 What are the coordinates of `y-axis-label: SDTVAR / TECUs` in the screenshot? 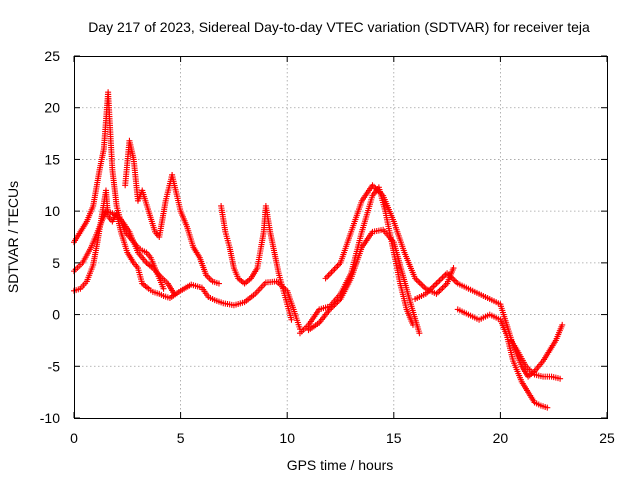 It's located at (13, 237).